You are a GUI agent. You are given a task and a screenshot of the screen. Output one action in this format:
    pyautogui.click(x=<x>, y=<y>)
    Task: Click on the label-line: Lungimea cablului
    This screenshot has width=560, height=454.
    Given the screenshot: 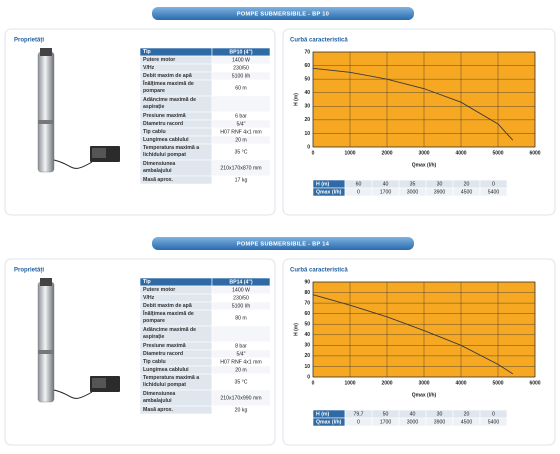 What is the action you would take?
    pyautogui.click(x=166, y=370)
    